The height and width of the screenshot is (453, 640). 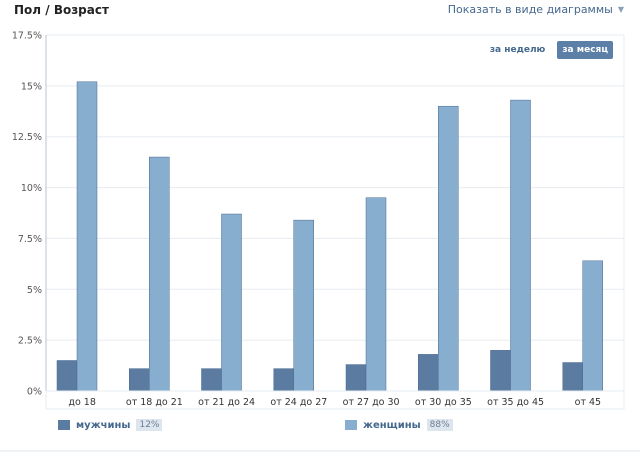 I want to click on legend-label-male: мужчины, so click(x=103, y=425).